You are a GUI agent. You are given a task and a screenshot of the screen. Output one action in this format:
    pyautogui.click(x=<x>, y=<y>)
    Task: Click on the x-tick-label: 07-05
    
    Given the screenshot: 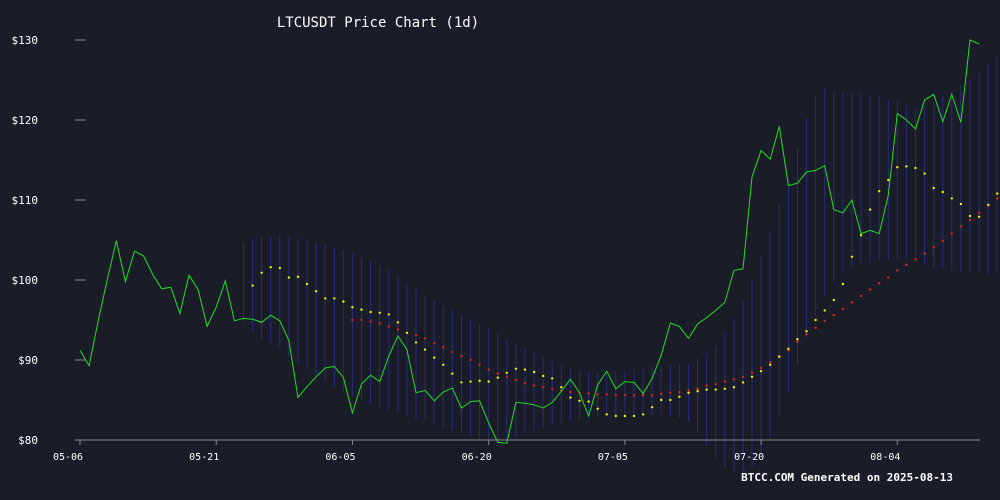 What is the action you would take?
    pyautogui.click(x=613, y=457)
    